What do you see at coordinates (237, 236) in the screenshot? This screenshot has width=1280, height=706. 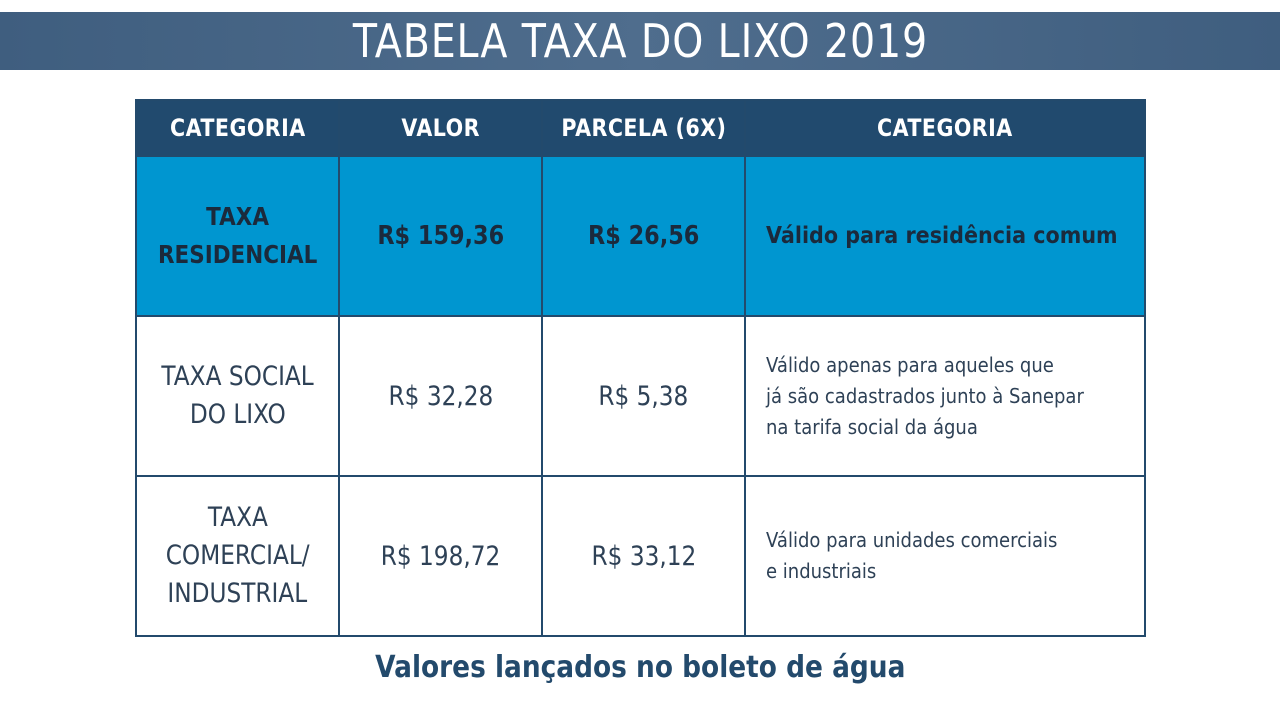 I see `category-cell: TAXA RESIDENCIAL` at bounding box center [237, 236].